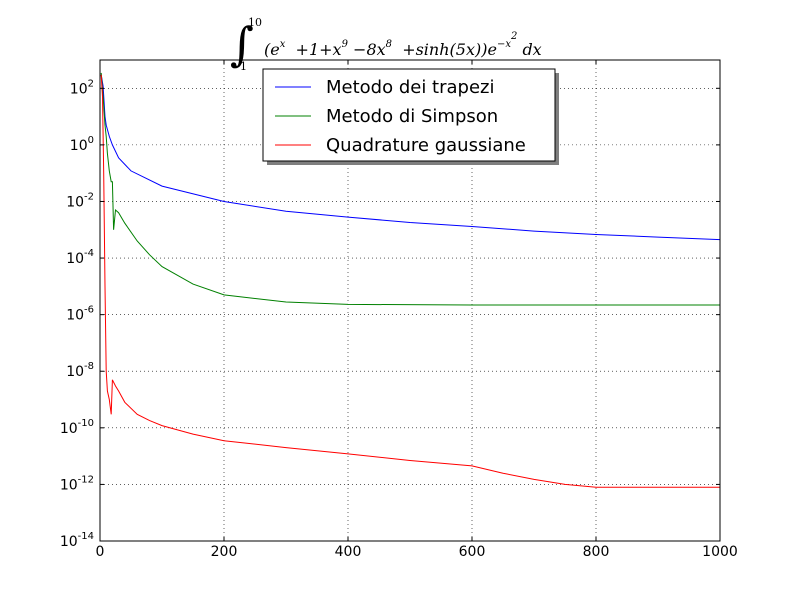 Image resolution: width=800 pixels, height=600 pixels. I want to click on y-tick-label: 10⁻⁴, so click(80, 257).